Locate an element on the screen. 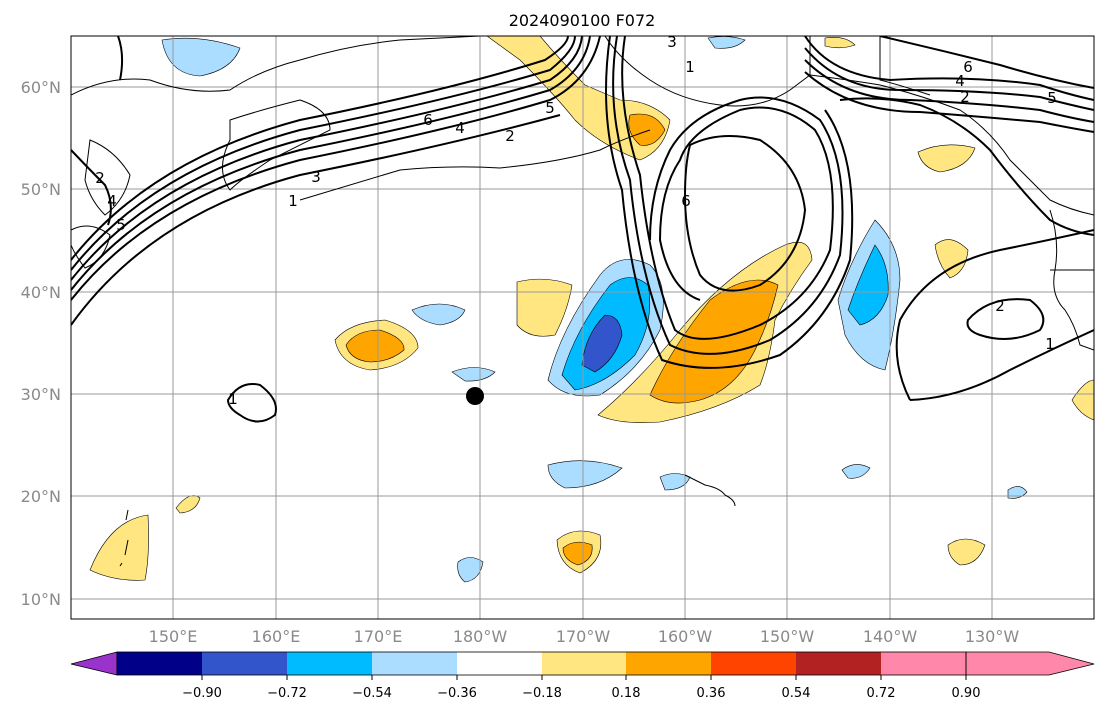 The width and height of the screenshot is (1105, 712). colorbar-extend-high is located at coordinates (1030, 663).